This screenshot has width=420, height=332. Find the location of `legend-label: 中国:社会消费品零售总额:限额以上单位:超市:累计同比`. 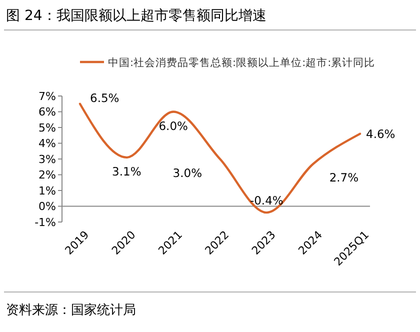

legend-label: 中国:社会消费品零售总额:限额以上单位:超市:累计同比 is located at coordinates (242, 62).